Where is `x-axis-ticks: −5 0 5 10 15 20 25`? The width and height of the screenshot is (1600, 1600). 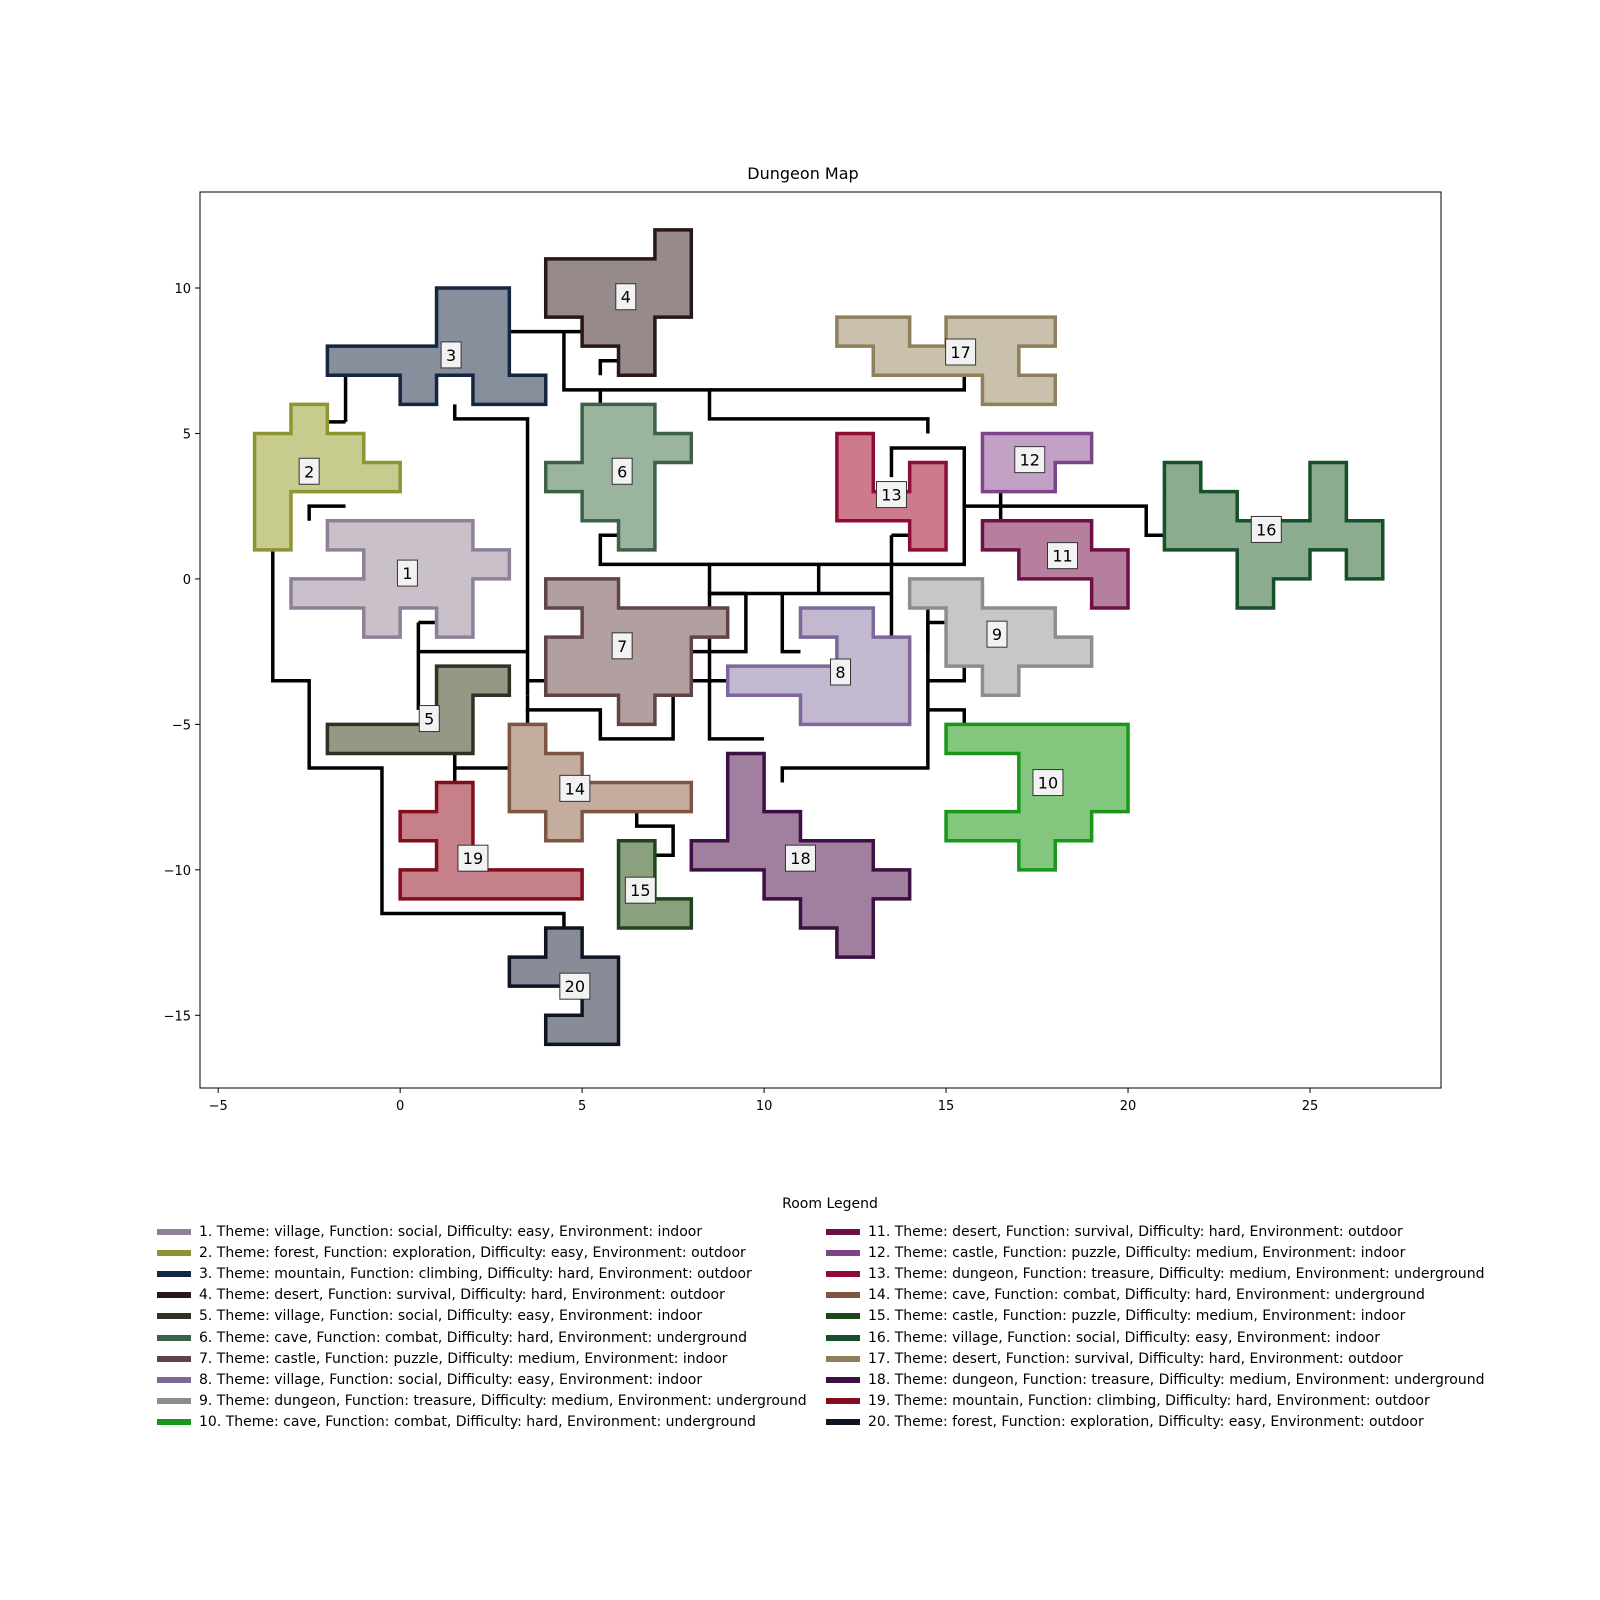
x-axis-ticks: −5 0 5 10 15 20 25 is located at coordinates (764, 1101).